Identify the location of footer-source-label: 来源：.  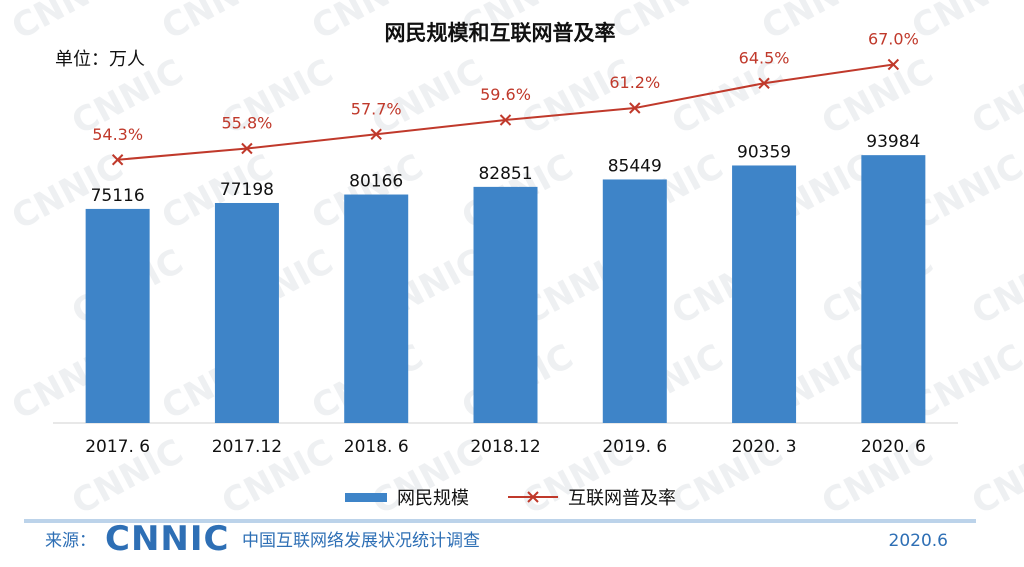
(70, 541).